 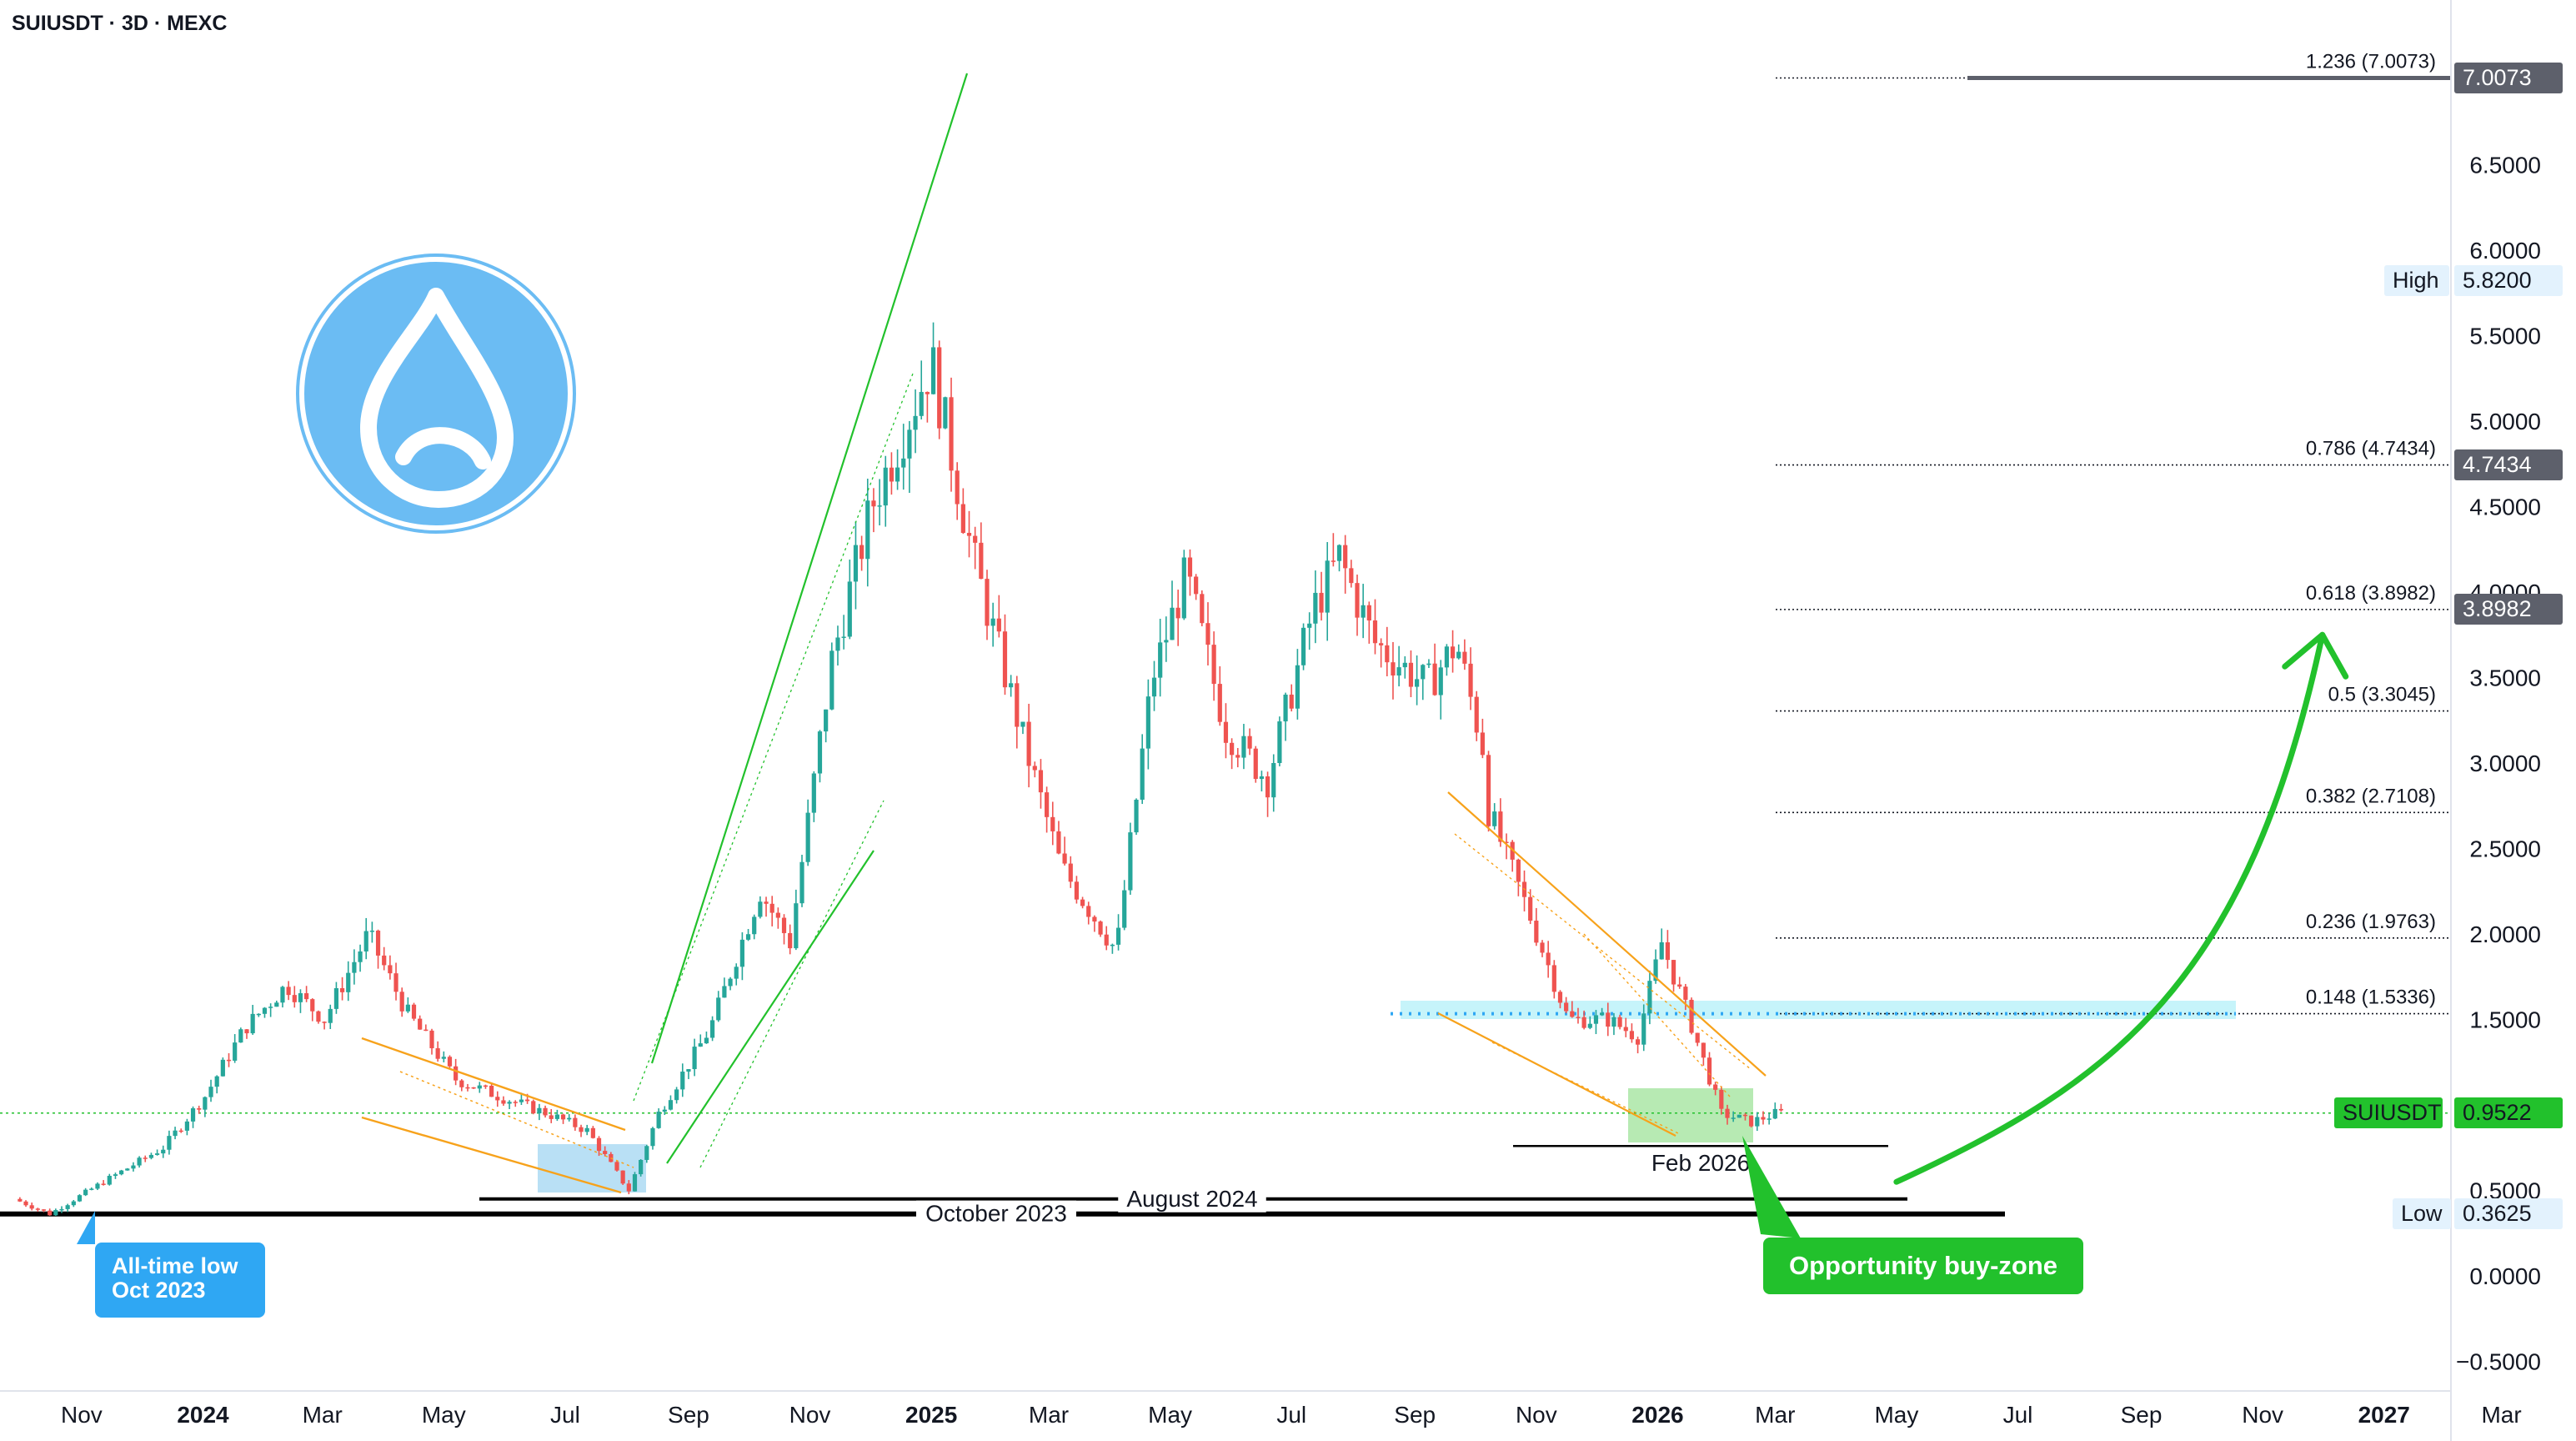 I want to click on tag-low-value: 0.3625, so click(x=2508, y=1213).